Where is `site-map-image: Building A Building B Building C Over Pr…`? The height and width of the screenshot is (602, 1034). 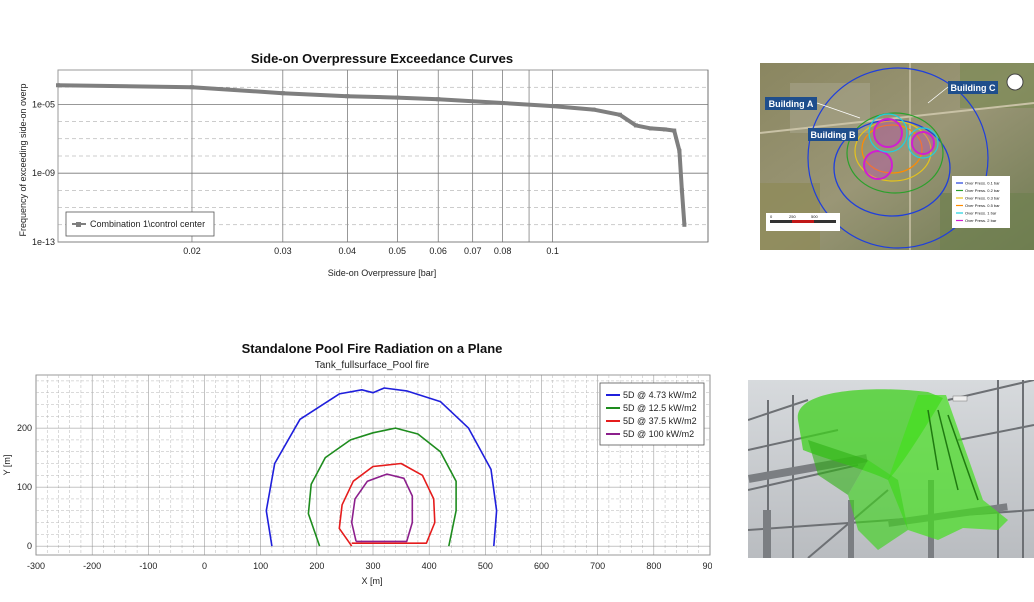 site-map-image: Building A Building B Building C Over Pr… is located at coordinates (896, 156).